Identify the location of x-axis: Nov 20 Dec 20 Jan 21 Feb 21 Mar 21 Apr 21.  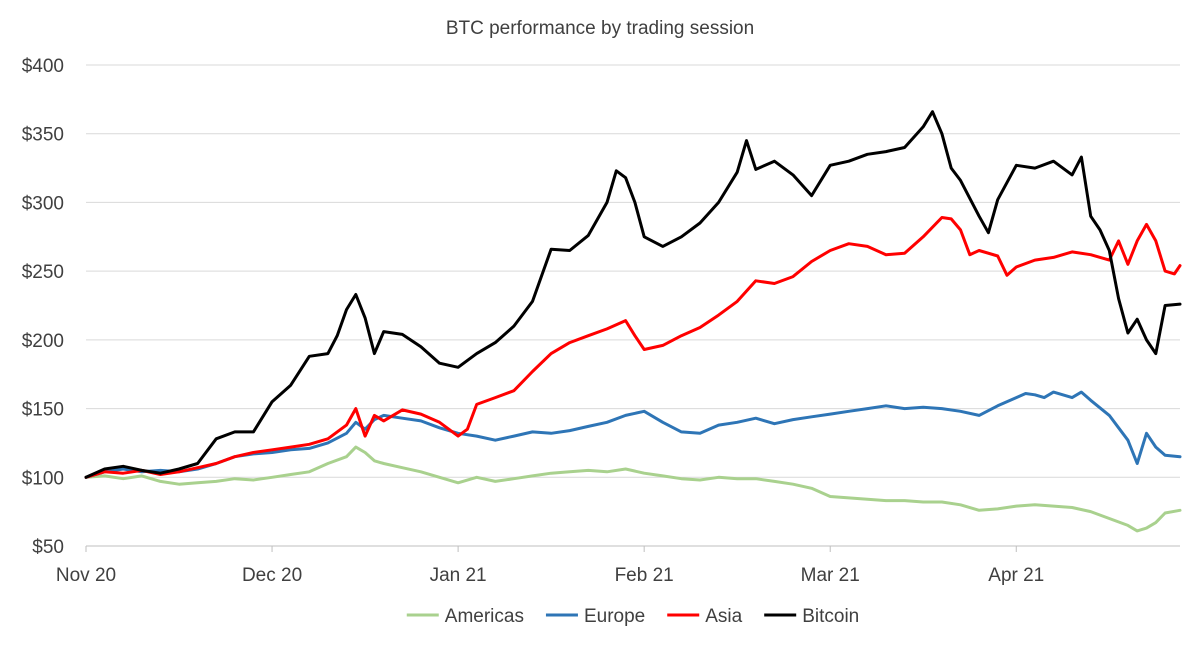
(618, 565).